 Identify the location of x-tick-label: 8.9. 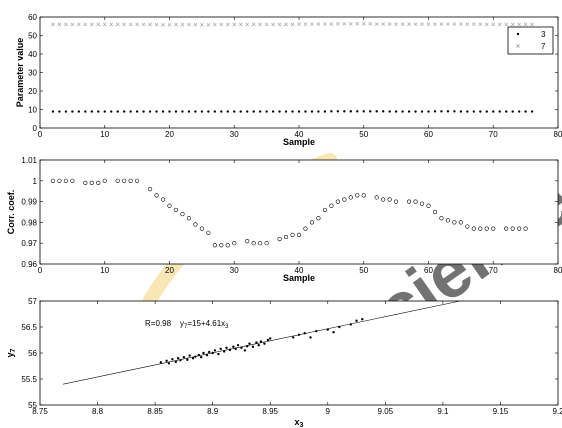
(213, 411).